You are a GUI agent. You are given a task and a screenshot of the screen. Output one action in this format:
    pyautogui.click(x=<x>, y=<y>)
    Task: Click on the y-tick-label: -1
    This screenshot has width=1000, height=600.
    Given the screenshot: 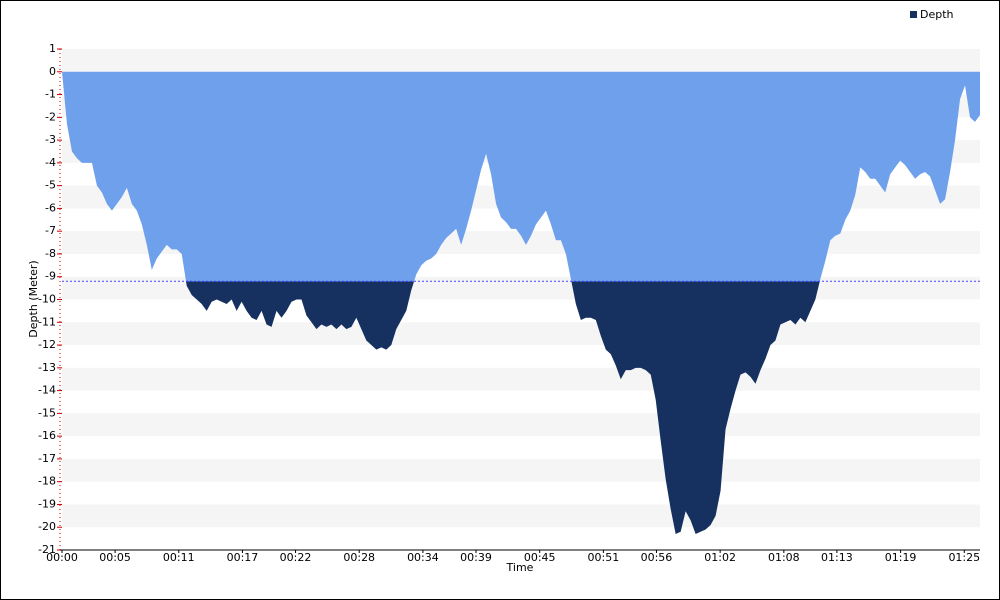 What is the action you would take?
    pyautogui.click(x=50, y=94)
    